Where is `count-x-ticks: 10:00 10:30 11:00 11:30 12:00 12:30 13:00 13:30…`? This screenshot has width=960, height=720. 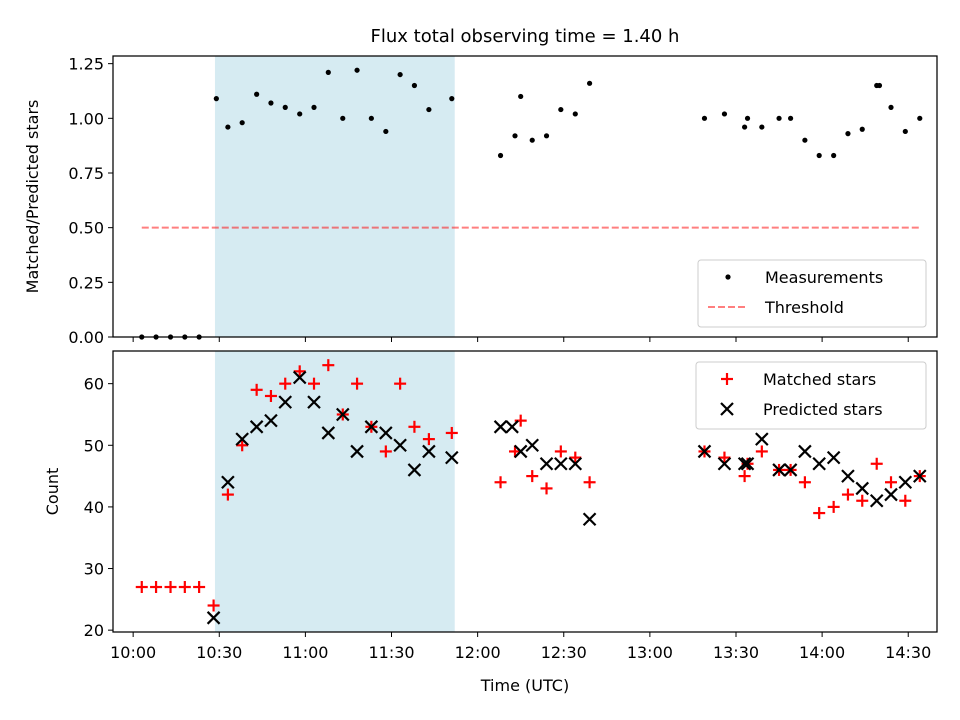
count-x-ticks: 10:00 10:30 11:00 11:30 12:00 12:30 13:00 13:30… is located at coordinates (520, 647).